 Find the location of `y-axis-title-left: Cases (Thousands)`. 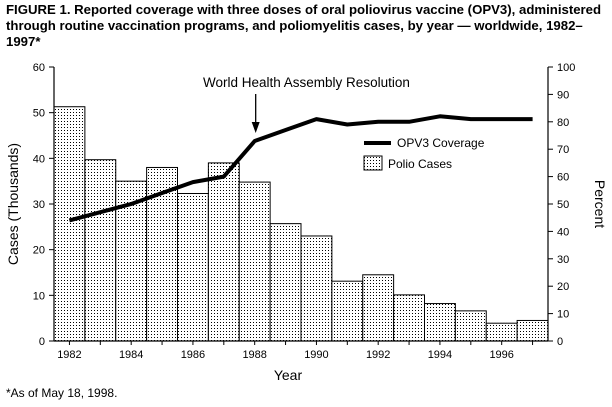

y-axis-title-left: Cases (Thousands) is located at coordinates (13, 204).